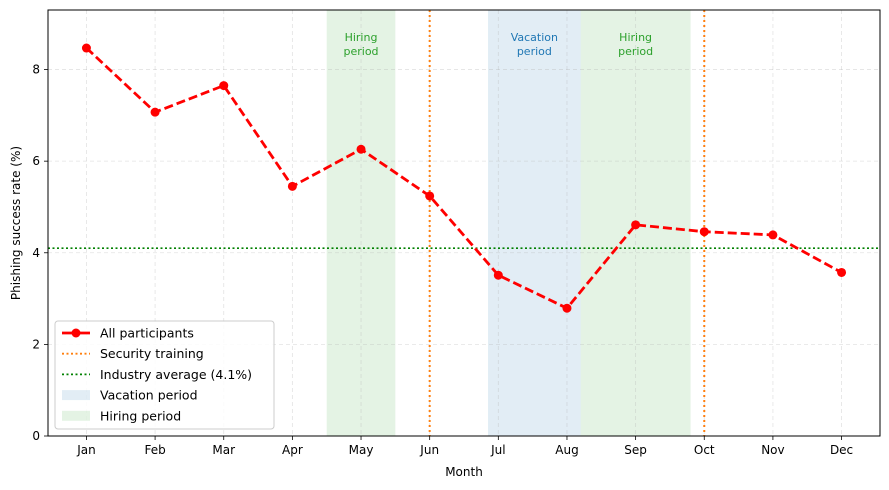  What do you see at coordinates (635, 450) in the screenshot?
I see `x-tick-label: Sep` at bounding box center [635, 450].